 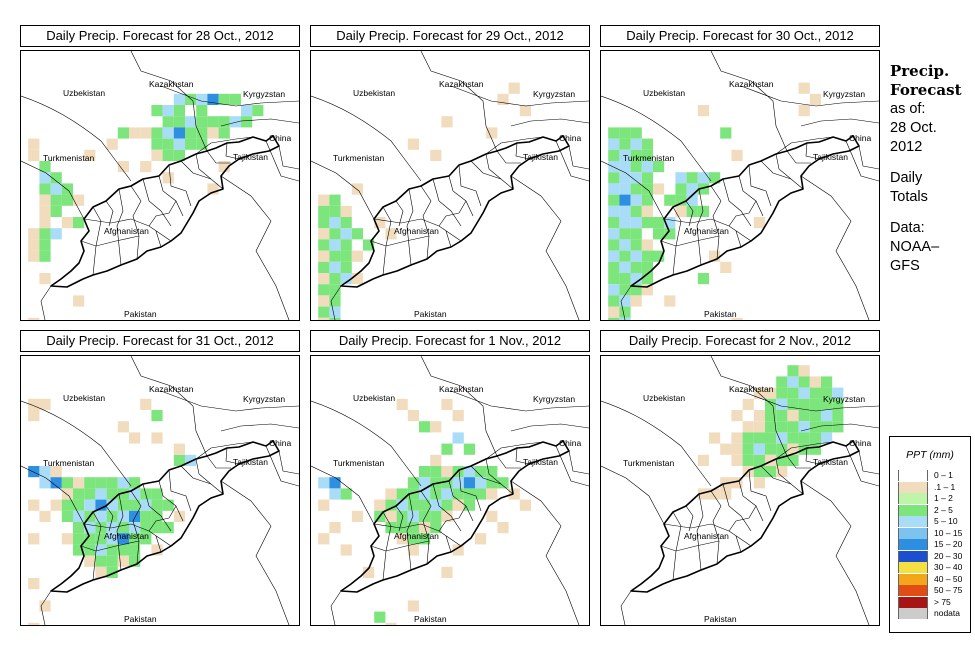 What do you see at coordinates (570, 138) in the screenshot?
I see `label-china: China` at bounding box center [570, 138].